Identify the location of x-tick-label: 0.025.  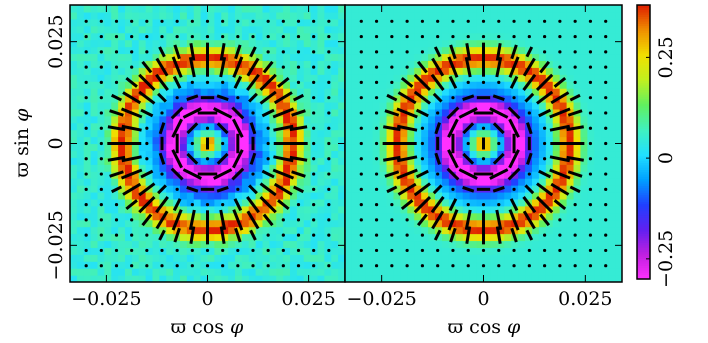
(585, 299).